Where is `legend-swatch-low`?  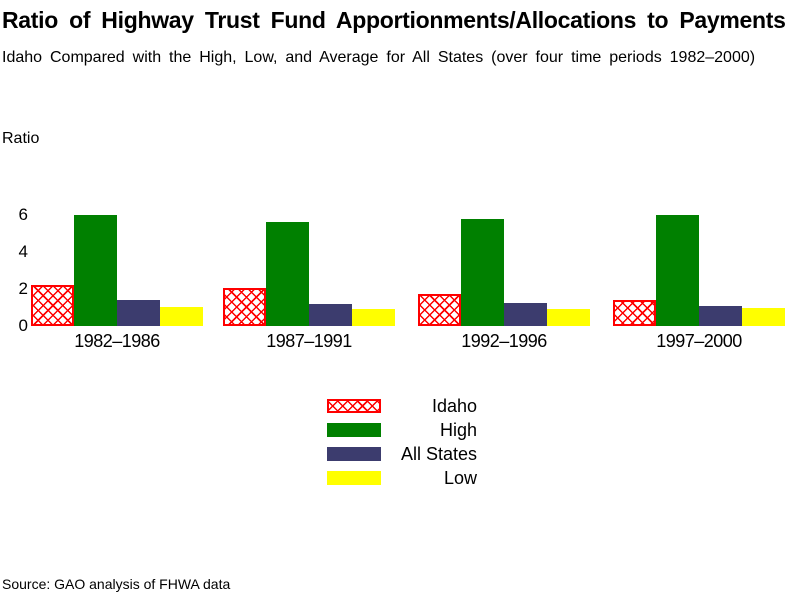 legend-swatch-low is located at coordinates (354, 478).